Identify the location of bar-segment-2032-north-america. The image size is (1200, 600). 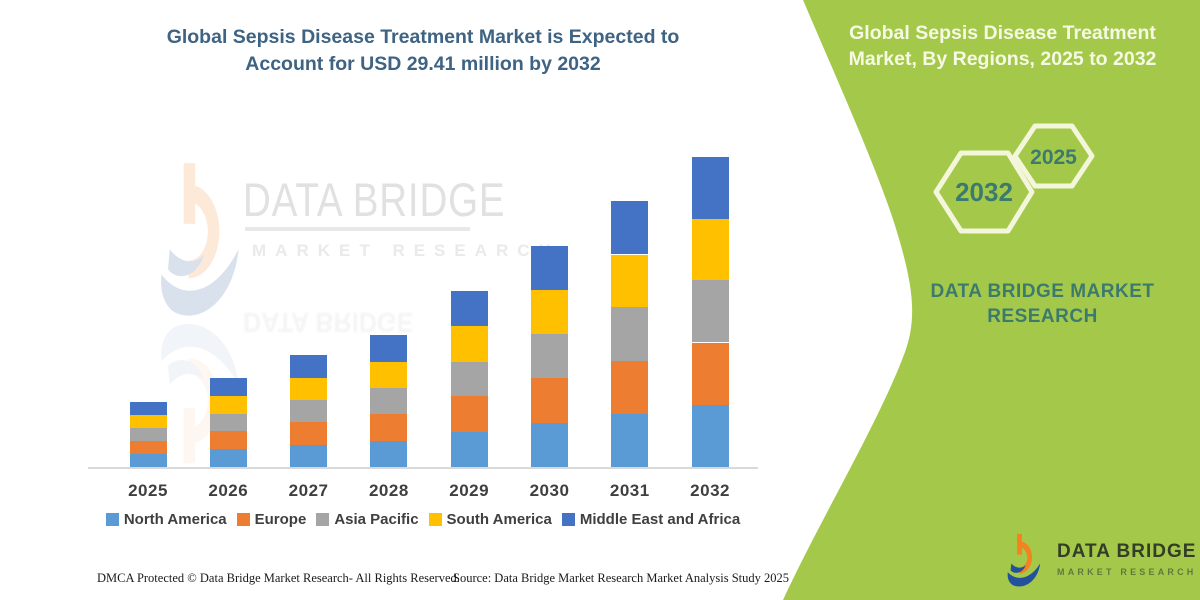
(710, 435).